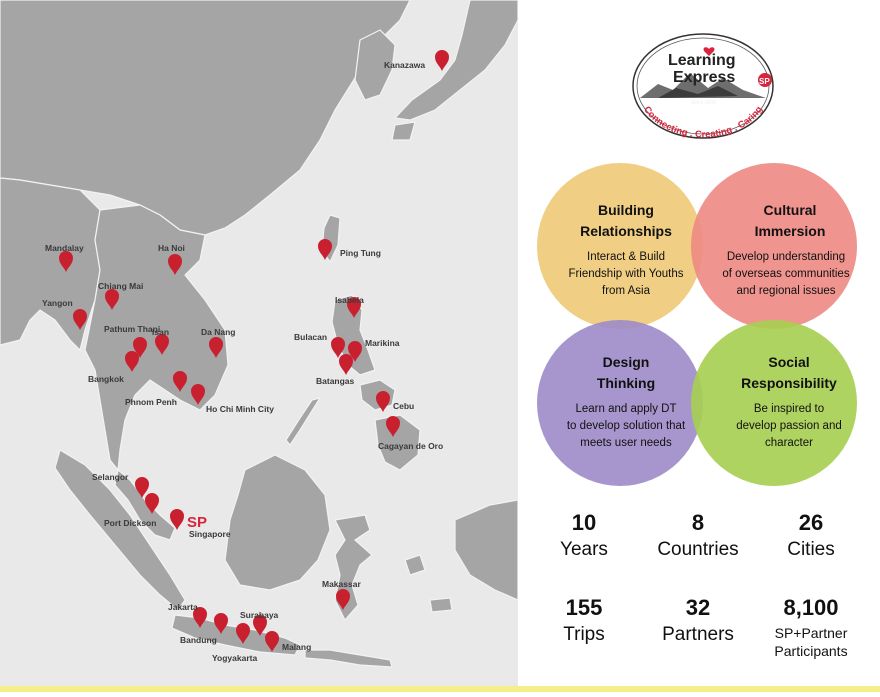 This screenshot has height=697, width=880. Describe the element at coordinates (703, 122) in the screenshot. I see `logo-tagline: Connecting . Creating . Caring` at that location.